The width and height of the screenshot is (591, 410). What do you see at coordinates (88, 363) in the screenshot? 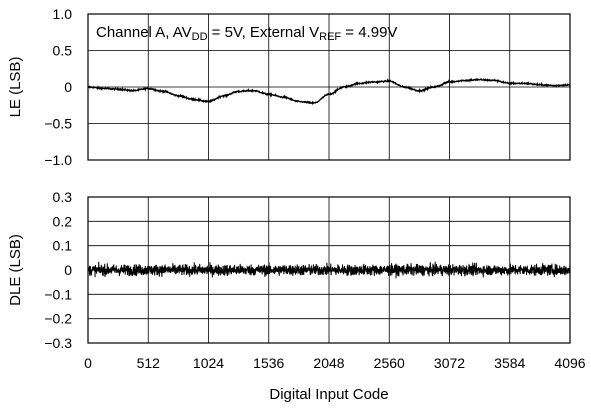
I see `x-tick-label: 0` at bounding box center [88, 363].